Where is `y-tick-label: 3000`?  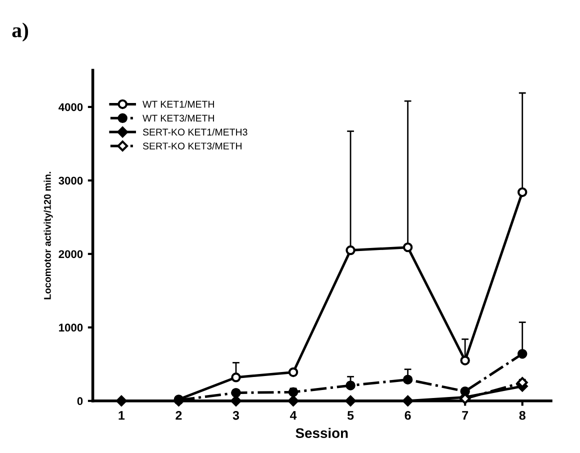 y-tick-label: 3000 is located at coordinates (70, 180).